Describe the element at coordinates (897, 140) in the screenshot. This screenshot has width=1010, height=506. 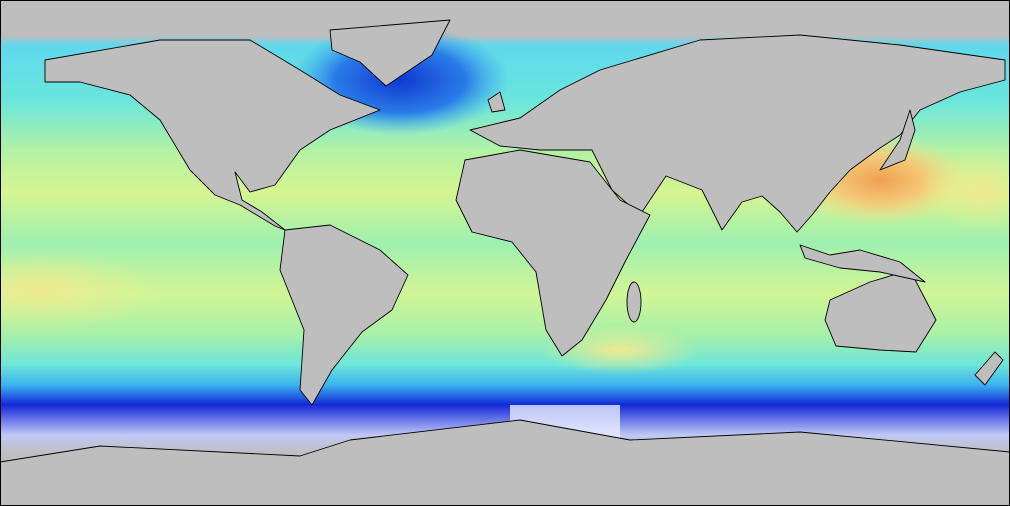
I see `japan` at that location.